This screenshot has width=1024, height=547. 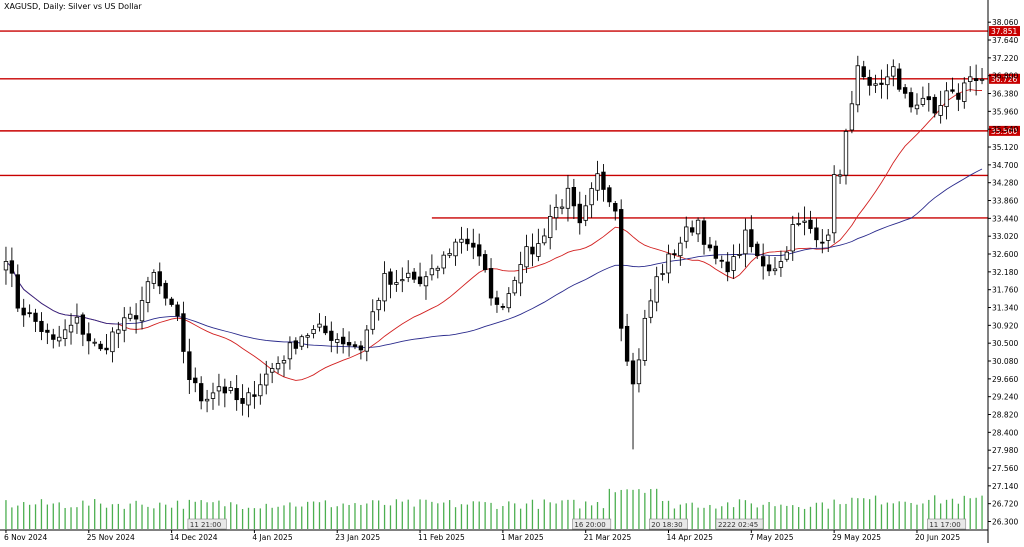 What do you see at coordinates (272, 537) in the screenshot?
I see `time-tick-label: 4 Jan 2025` at bounding box center [272, 537].